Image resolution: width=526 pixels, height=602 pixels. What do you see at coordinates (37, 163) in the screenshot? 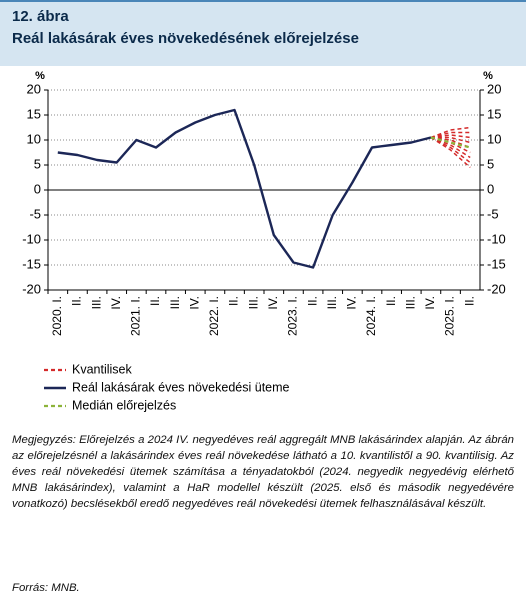
I see `y-tick-label: 5` at bounding box center [37, 163].